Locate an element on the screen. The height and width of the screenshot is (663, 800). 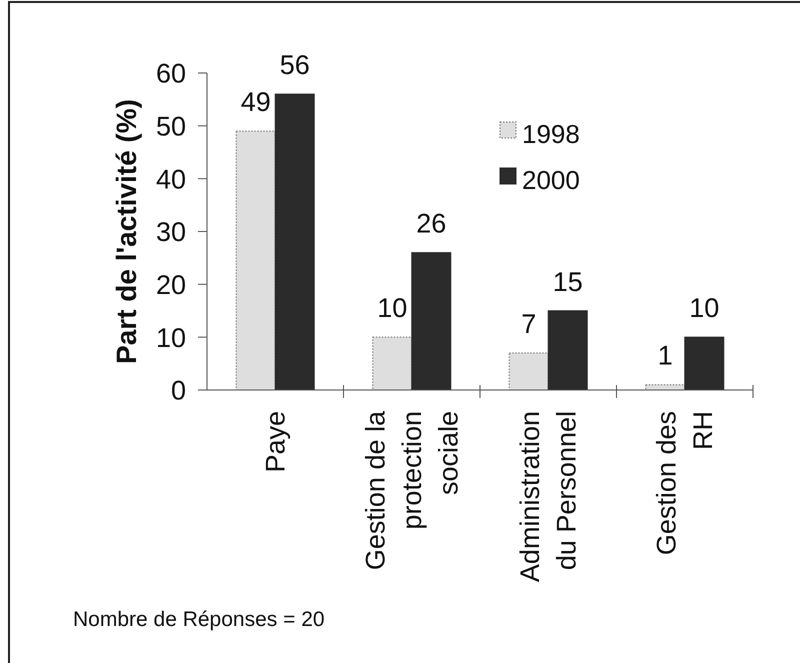
y-axis-title: Part de l'activité (%) is located at coordinates (126, 231).